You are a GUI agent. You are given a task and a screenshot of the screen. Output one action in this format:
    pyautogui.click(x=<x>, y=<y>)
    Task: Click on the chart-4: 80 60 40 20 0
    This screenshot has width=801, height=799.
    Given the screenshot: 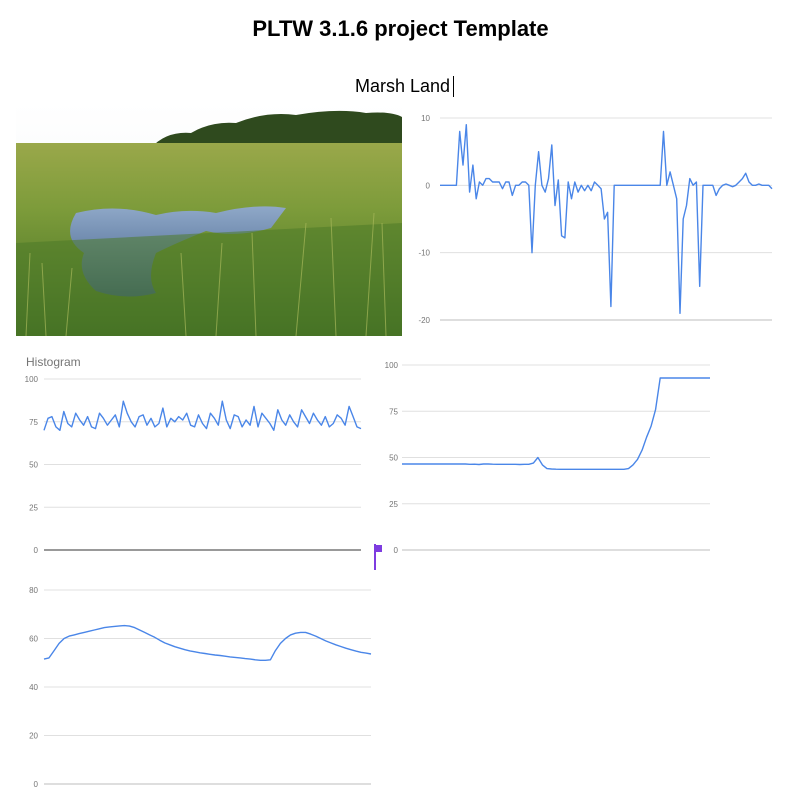 What is the action you would take?
    pyautogui.click(x=195, y=686)
    